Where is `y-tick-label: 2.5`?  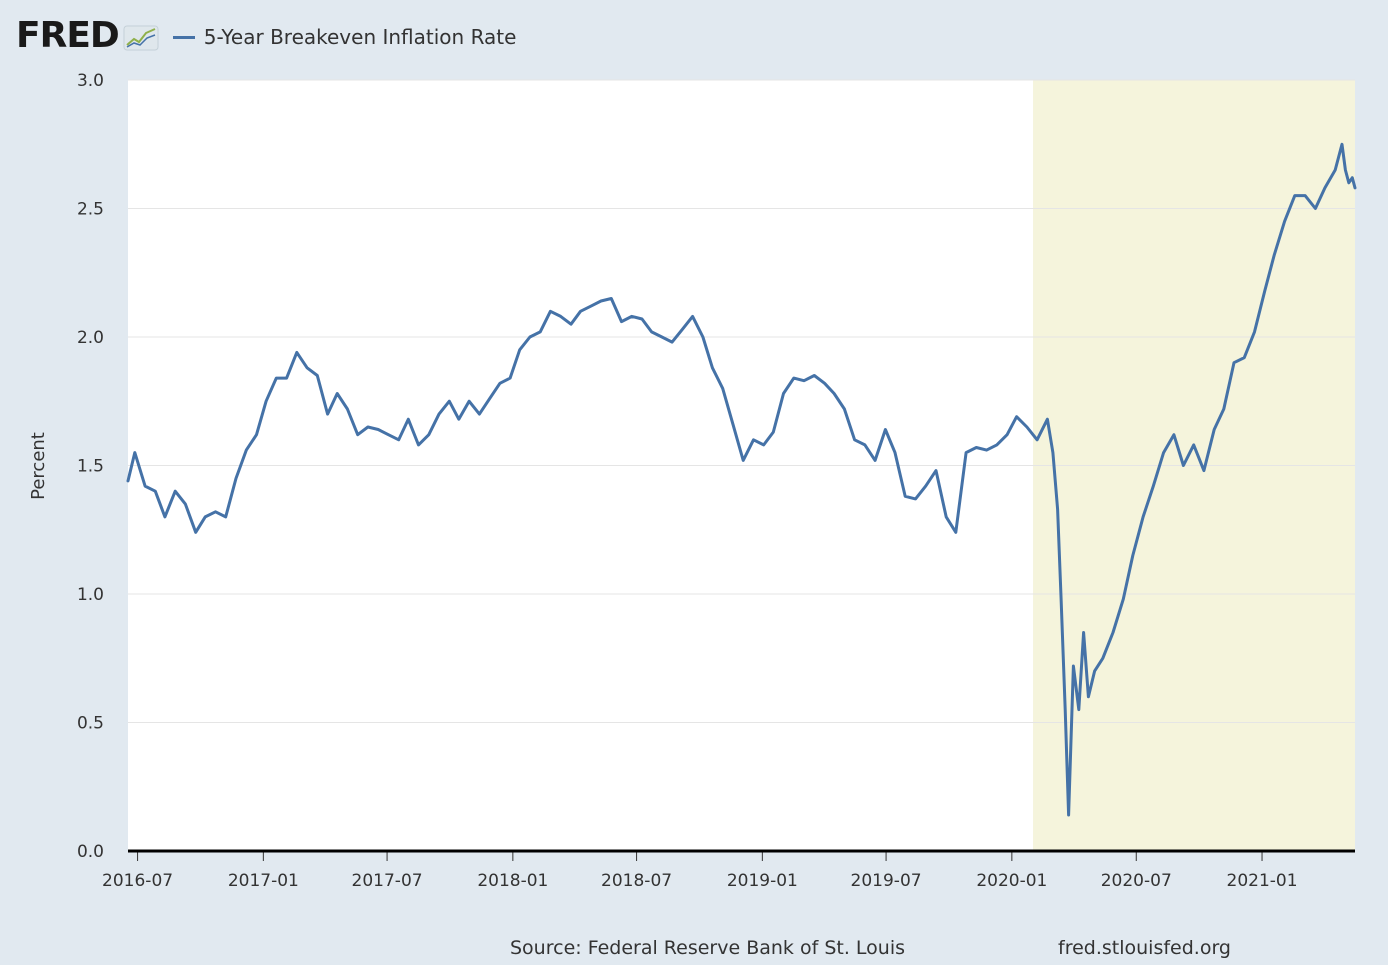 y-tick-label: 2.5 is located at coordinates (90, 210).